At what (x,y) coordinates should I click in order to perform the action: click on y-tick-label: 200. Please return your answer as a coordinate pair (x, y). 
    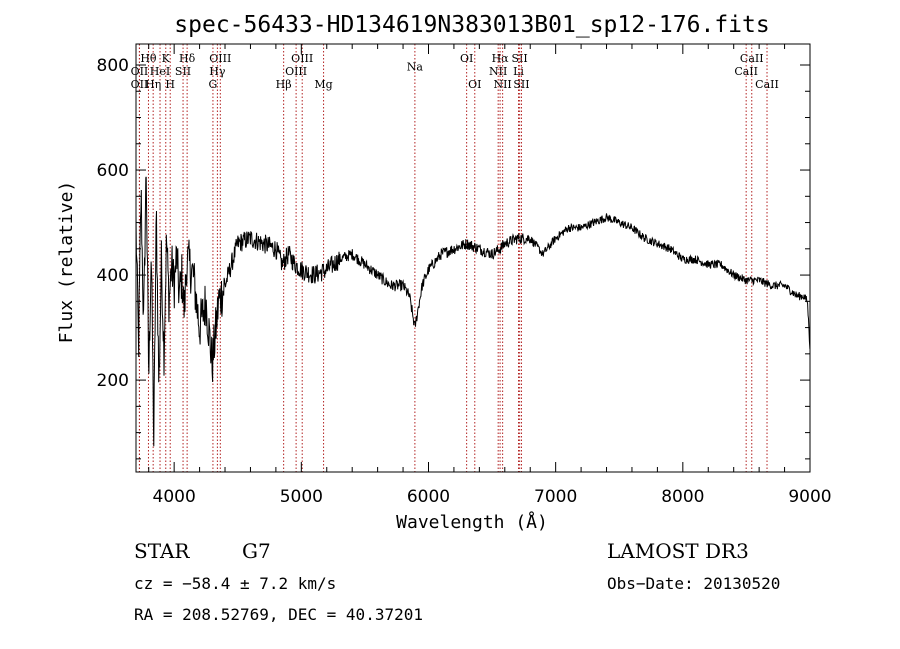
    Looking at the image, I should click on (113, 381).